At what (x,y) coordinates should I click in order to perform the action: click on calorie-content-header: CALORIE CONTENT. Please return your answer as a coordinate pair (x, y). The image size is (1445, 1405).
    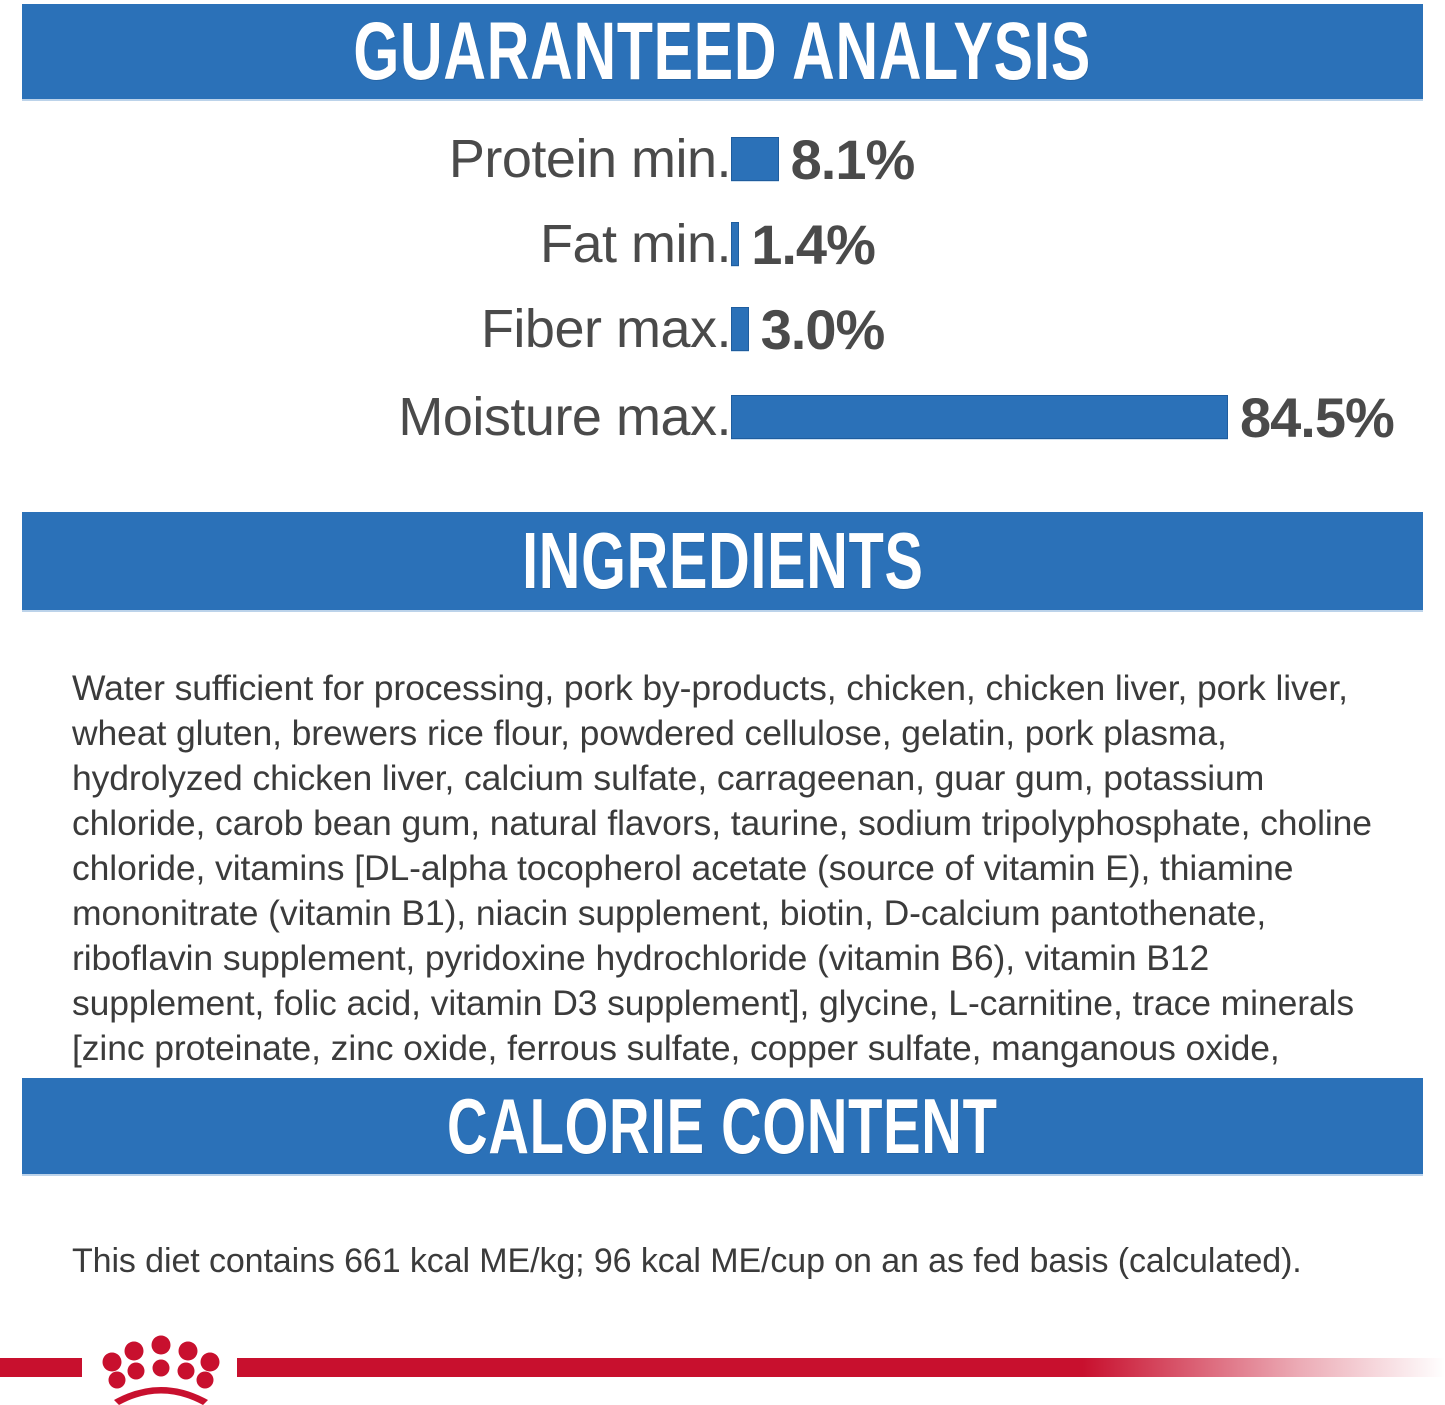
    Looking at the image, I should click on (722, 1126).